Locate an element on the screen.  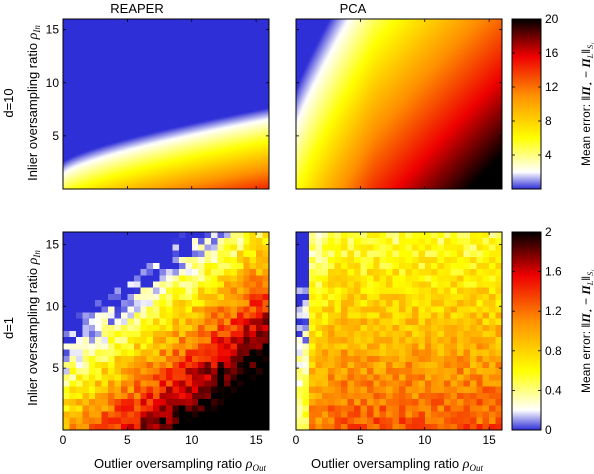
colorbar-bottom: 0.4 0.8 1.2 1.6 2 0 is located at coordinates (536, 331).